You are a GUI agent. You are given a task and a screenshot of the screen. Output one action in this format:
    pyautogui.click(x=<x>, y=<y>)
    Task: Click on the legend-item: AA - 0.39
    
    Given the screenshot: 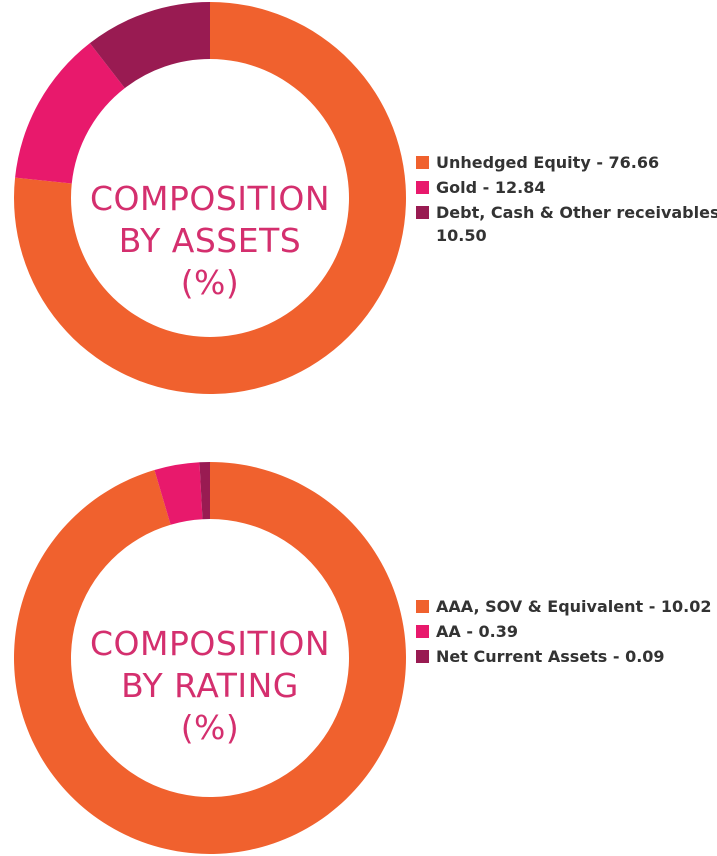 What is the action you would take?
    pyautogui.click(x=566, y=631)
    